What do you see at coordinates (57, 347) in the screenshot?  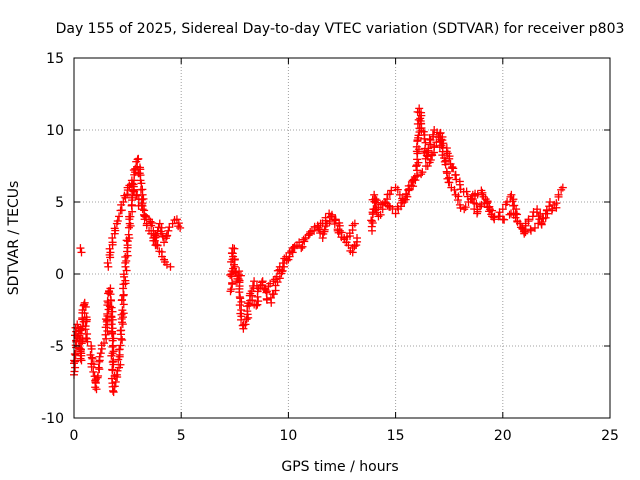 I see `y-tick-label: -5` at bounding box center [57, 347].